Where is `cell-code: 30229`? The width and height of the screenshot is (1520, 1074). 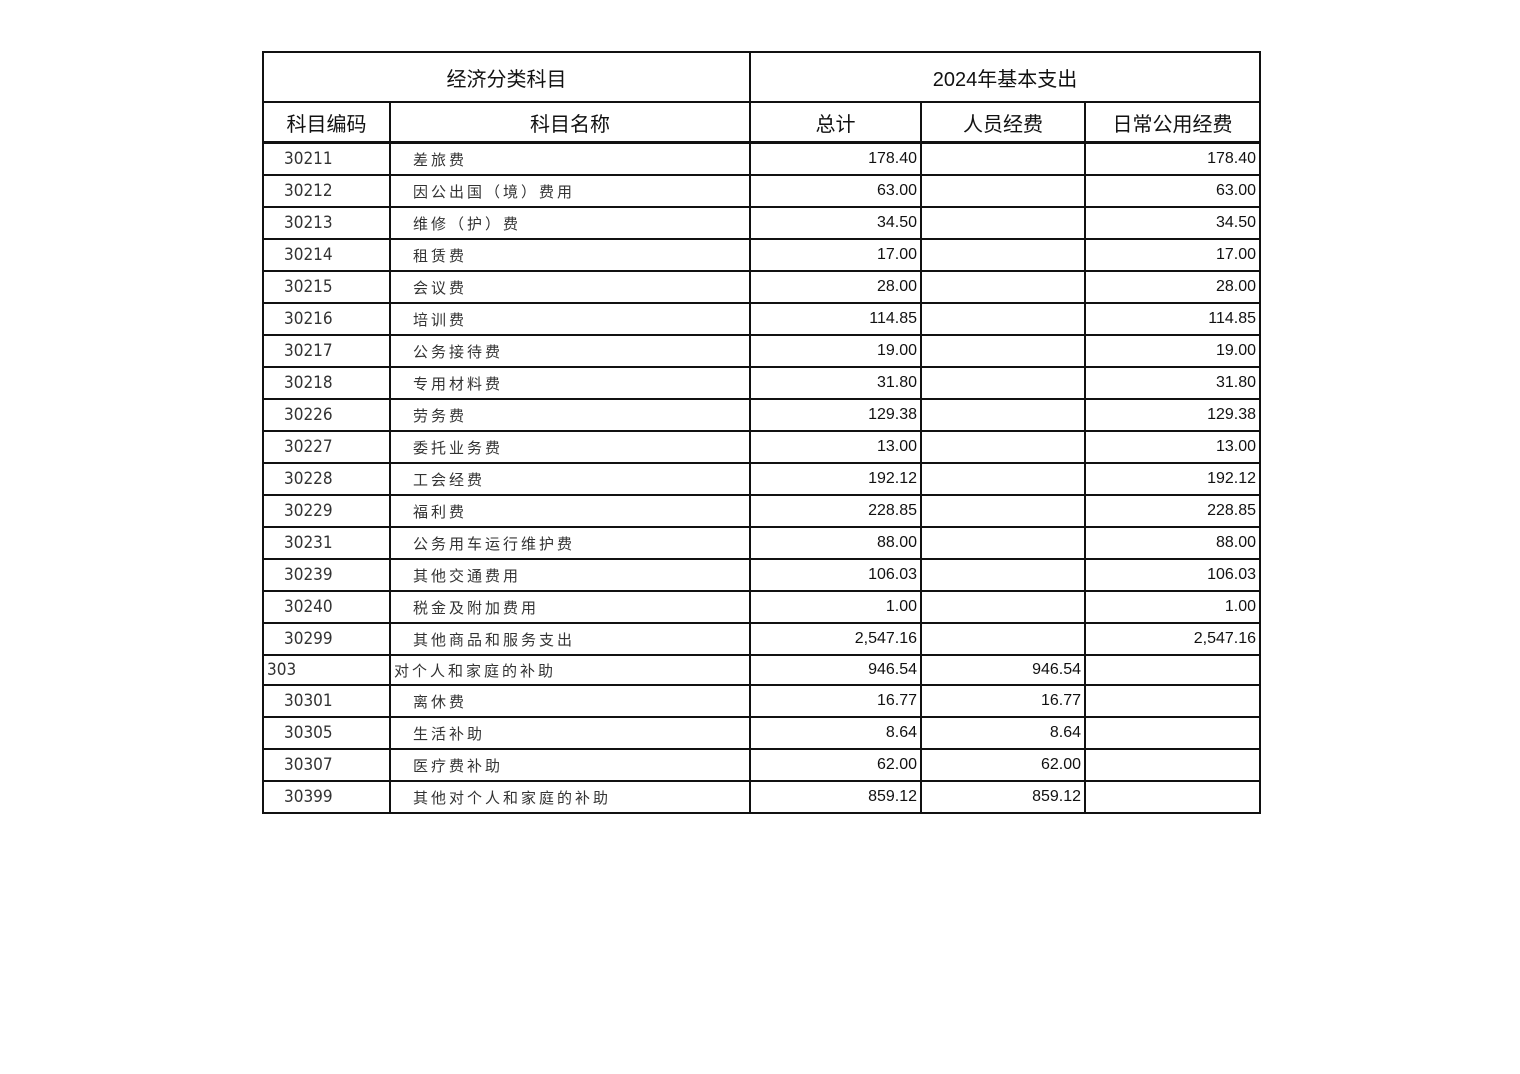
cell-code: 30229 is located at coordinates (326, 511).